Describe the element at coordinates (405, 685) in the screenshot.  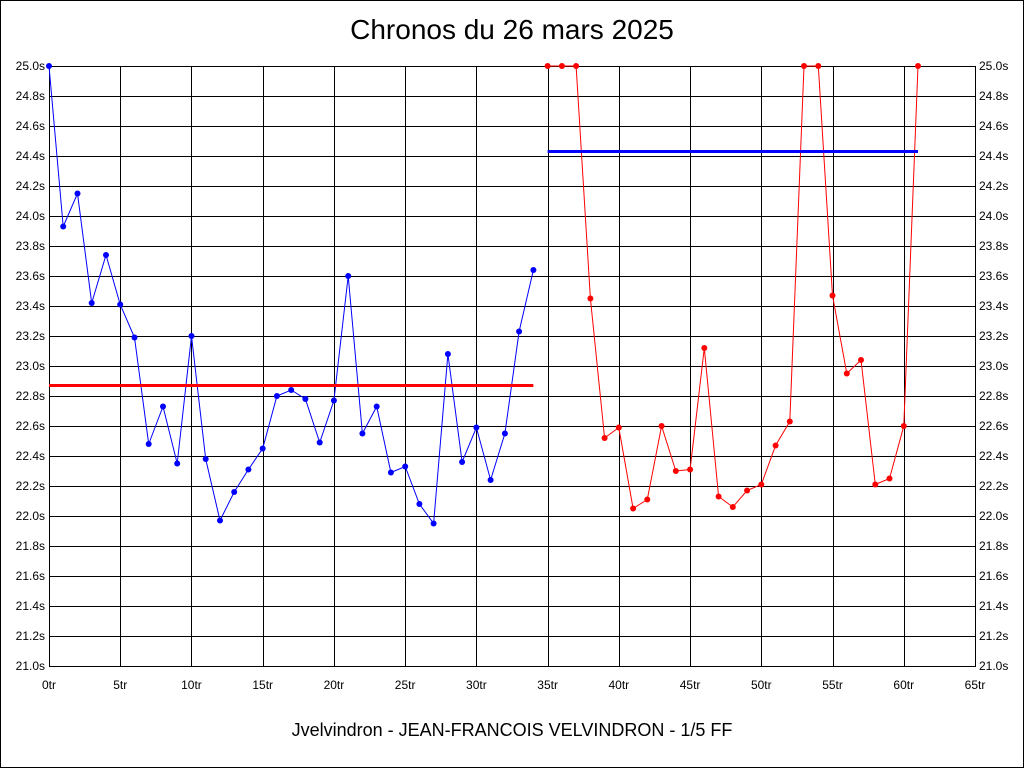
I see `x-tick-label: 25tr` at that location.